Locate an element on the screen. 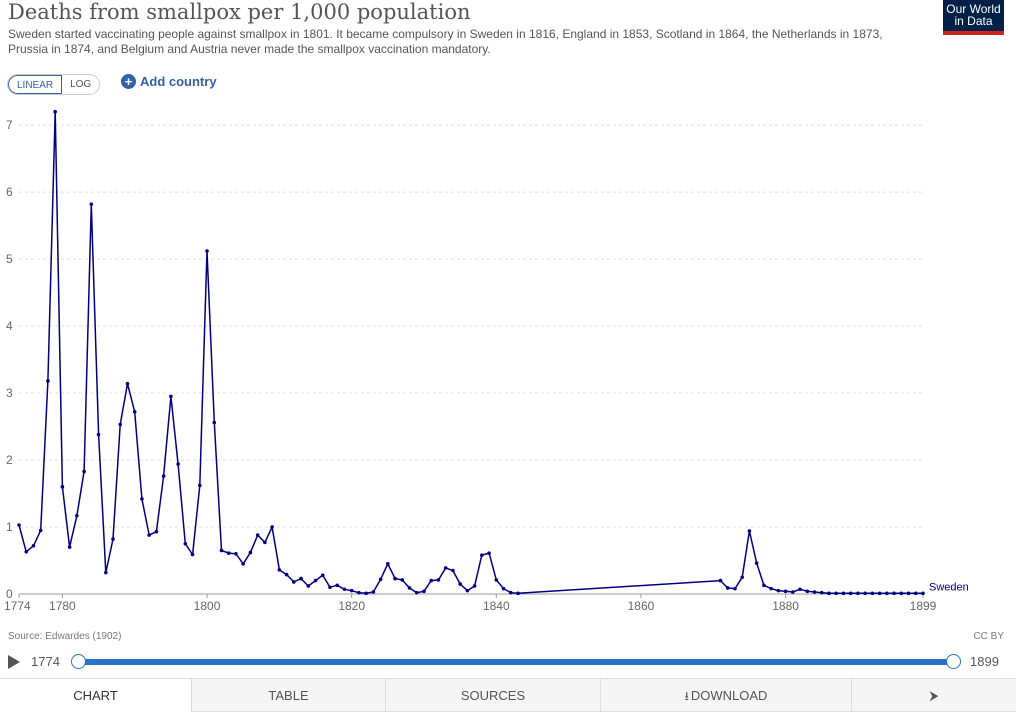  timeline-track is located at coordinates (516, 662).